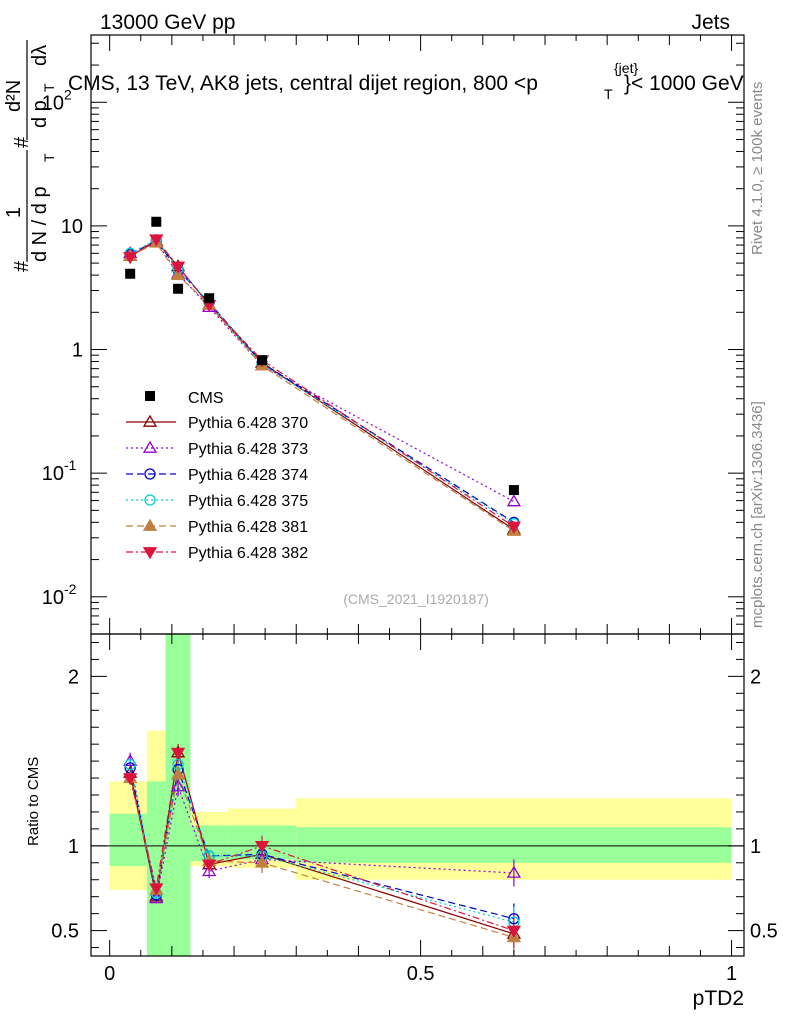 This screenshot has width=786, height=1024. I want to click on x-tick-label-2: 1, so click(731, 974).